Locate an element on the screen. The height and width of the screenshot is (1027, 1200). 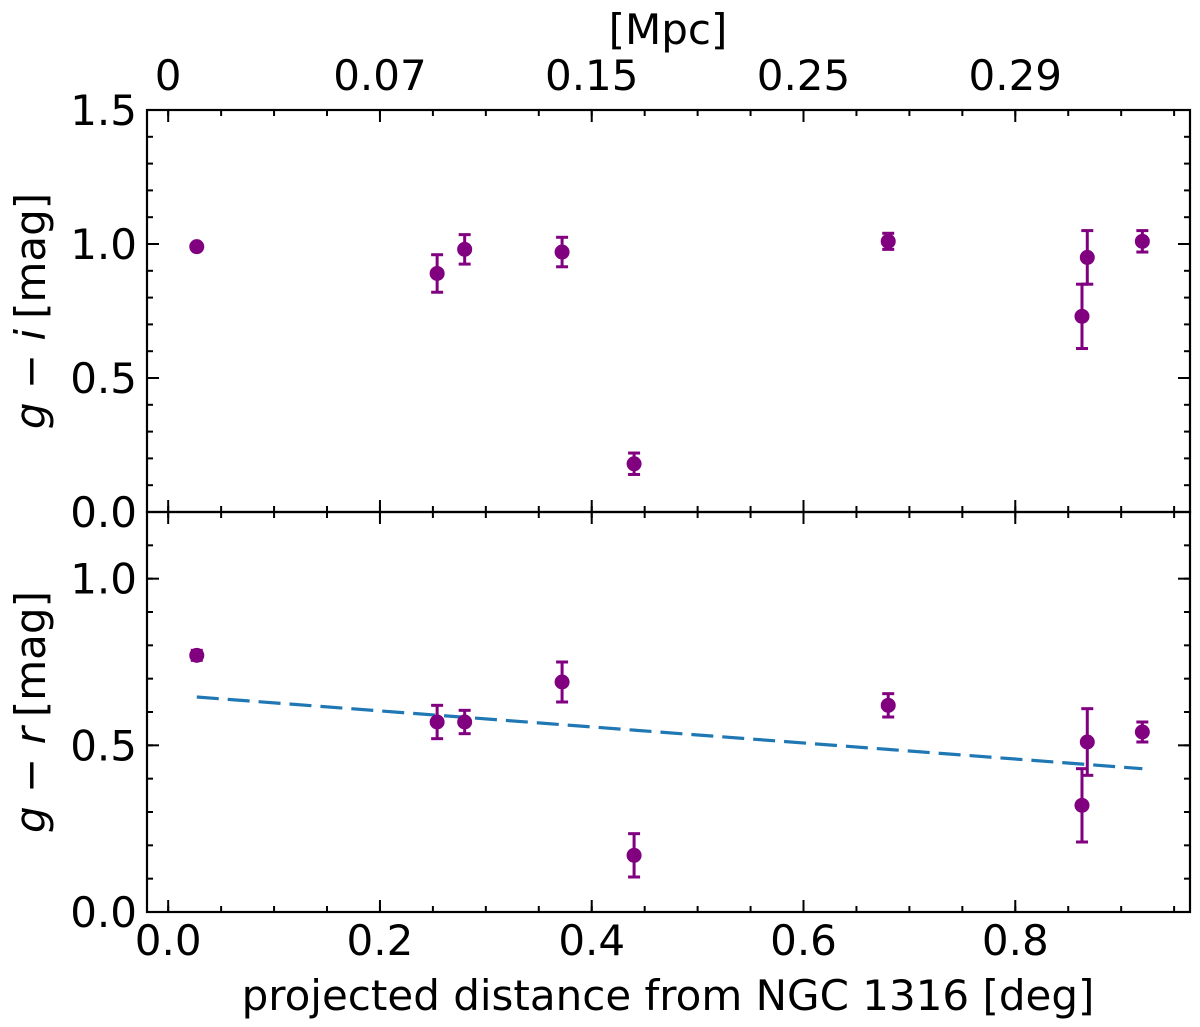
g-i-ytick-label: 1.0 is located at coordinates (103, 244).